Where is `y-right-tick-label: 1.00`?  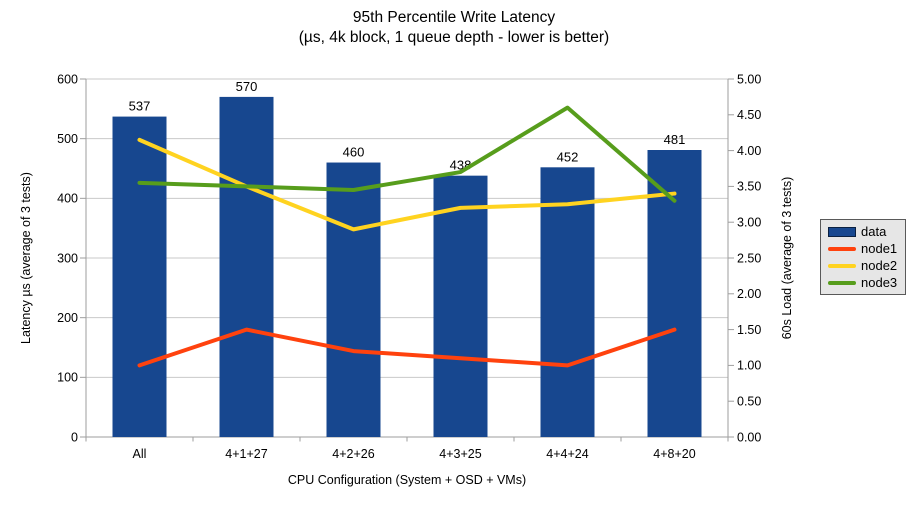
y-right-tick-label: 1.00 is located at coordinates (749, 366).